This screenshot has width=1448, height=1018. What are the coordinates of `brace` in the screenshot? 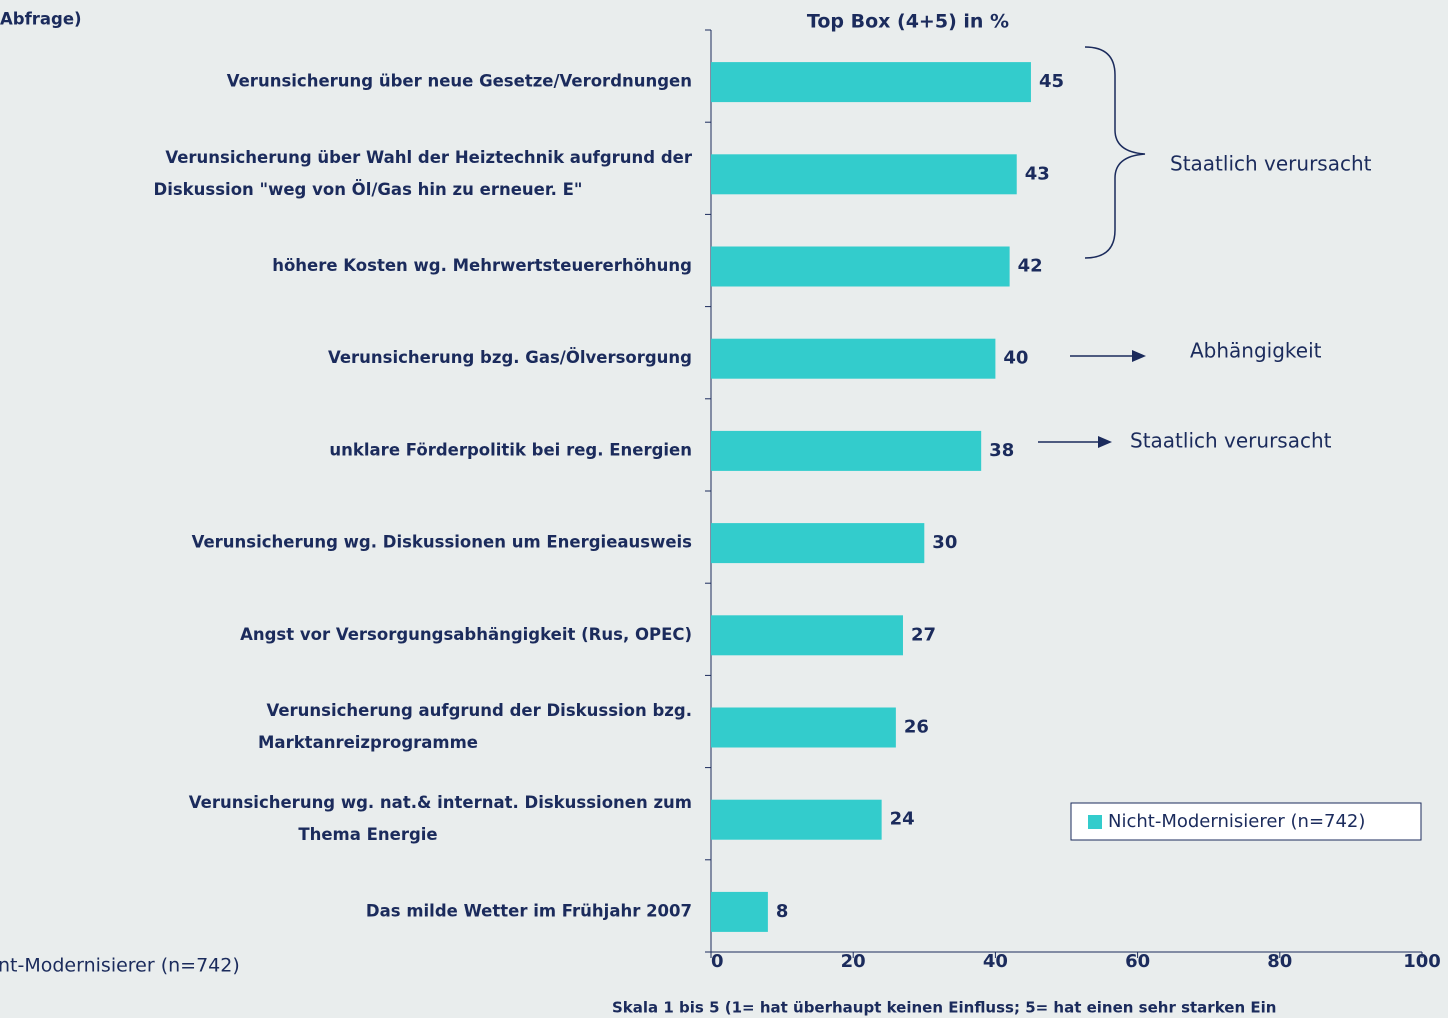 It's located at (1115, 152).